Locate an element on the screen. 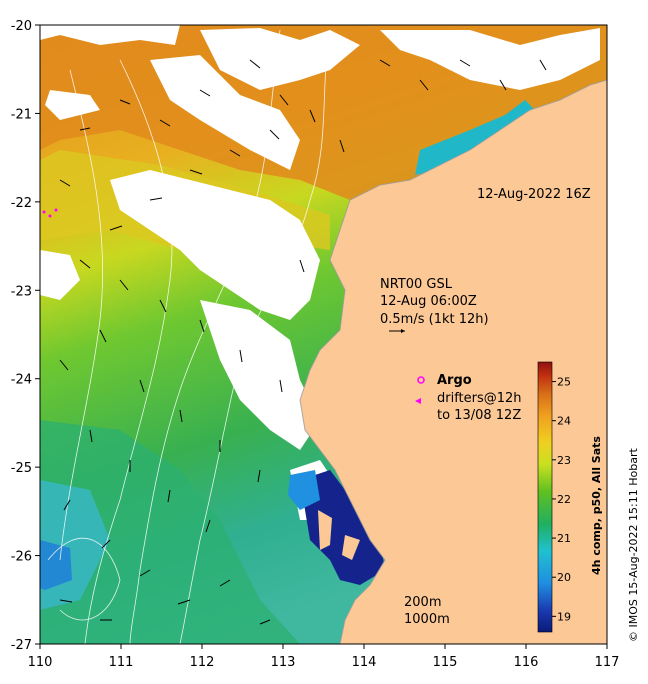 This screenshot has width=648, height=684. argo-marker-icon is located at coordinates (421, 380).